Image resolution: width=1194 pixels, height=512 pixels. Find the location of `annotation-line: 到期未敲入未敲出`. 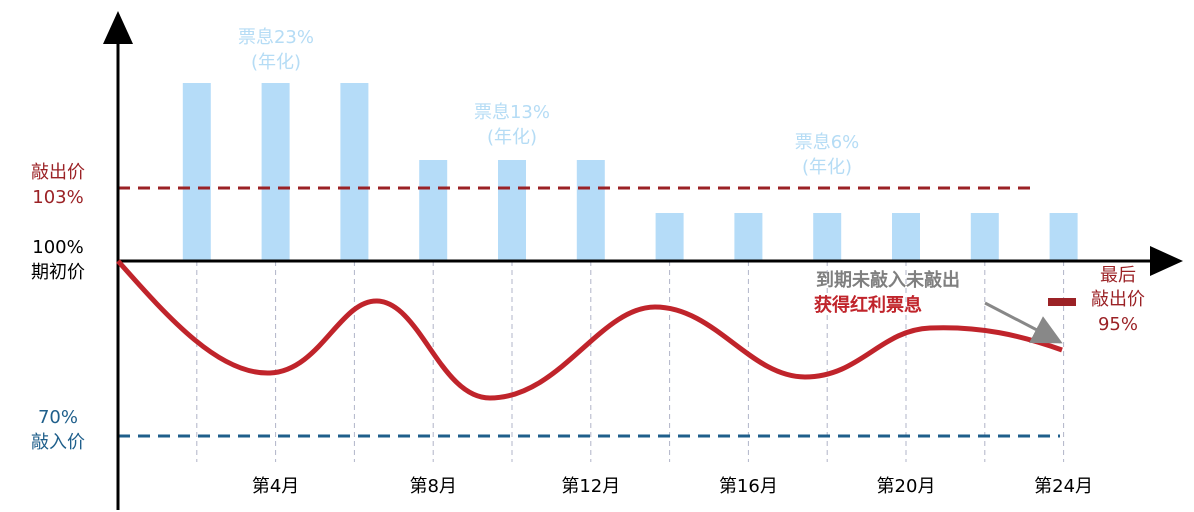

annotation-line: 到期未敲入未敲出 is located at coordinates (888, 280).